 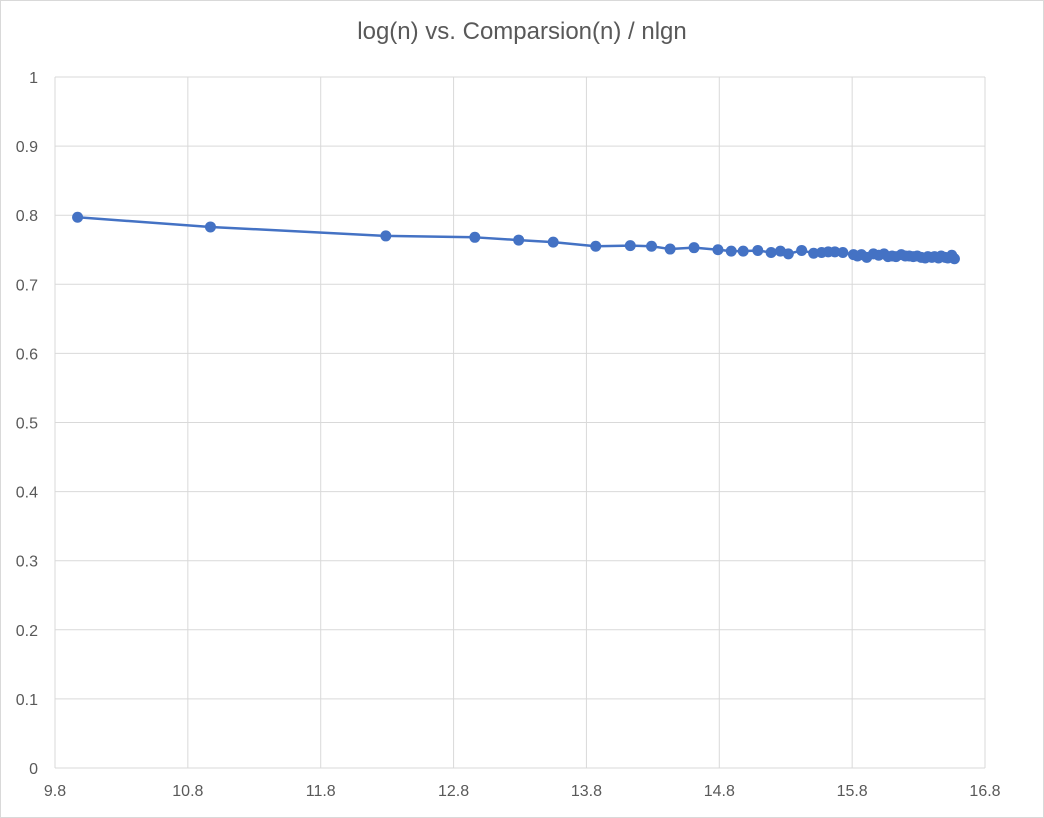 I want to click on x-tick-label: 10.8, so click(x=187, y=791).